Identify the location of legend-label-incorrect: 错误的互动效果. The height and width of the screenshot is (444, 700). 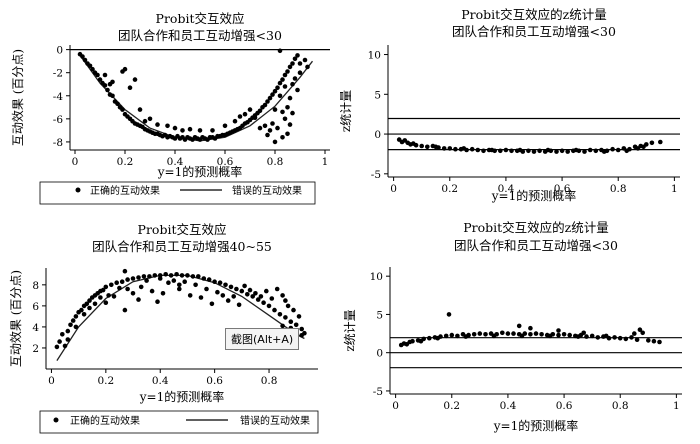
(267, 190).